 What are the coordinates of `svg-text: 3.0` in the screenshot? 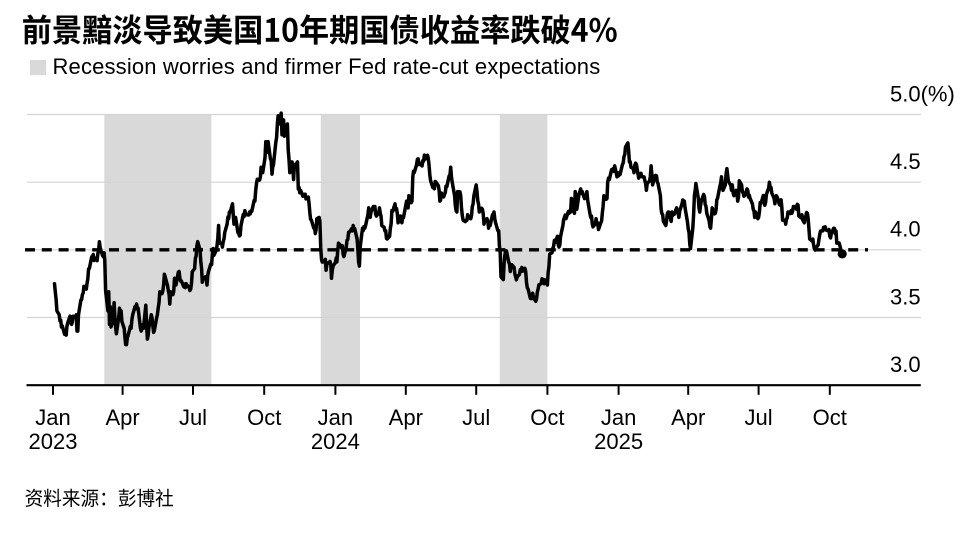 It's located at (905, 364).